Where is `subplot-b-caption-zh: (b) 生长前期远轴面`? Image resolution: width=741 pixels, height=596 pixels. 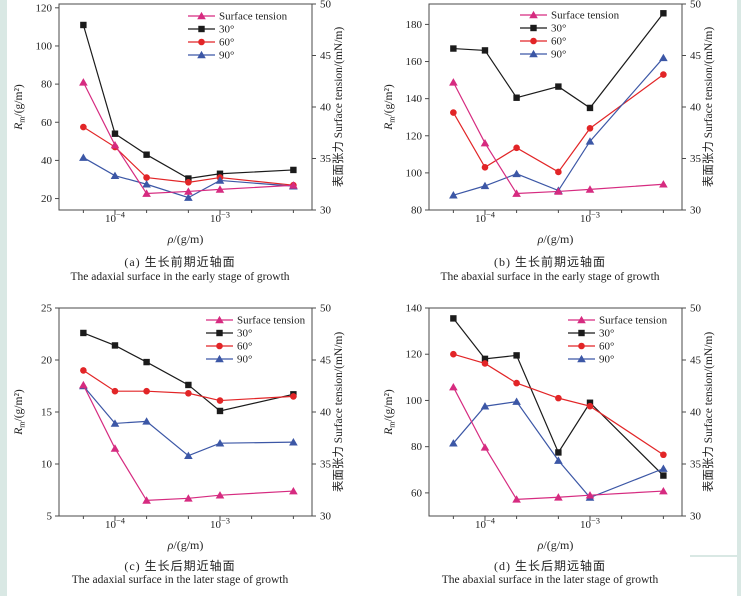
subplot-b-caption-zh: (b) 生长前期远轴面 is located at coordinates (550, 262).